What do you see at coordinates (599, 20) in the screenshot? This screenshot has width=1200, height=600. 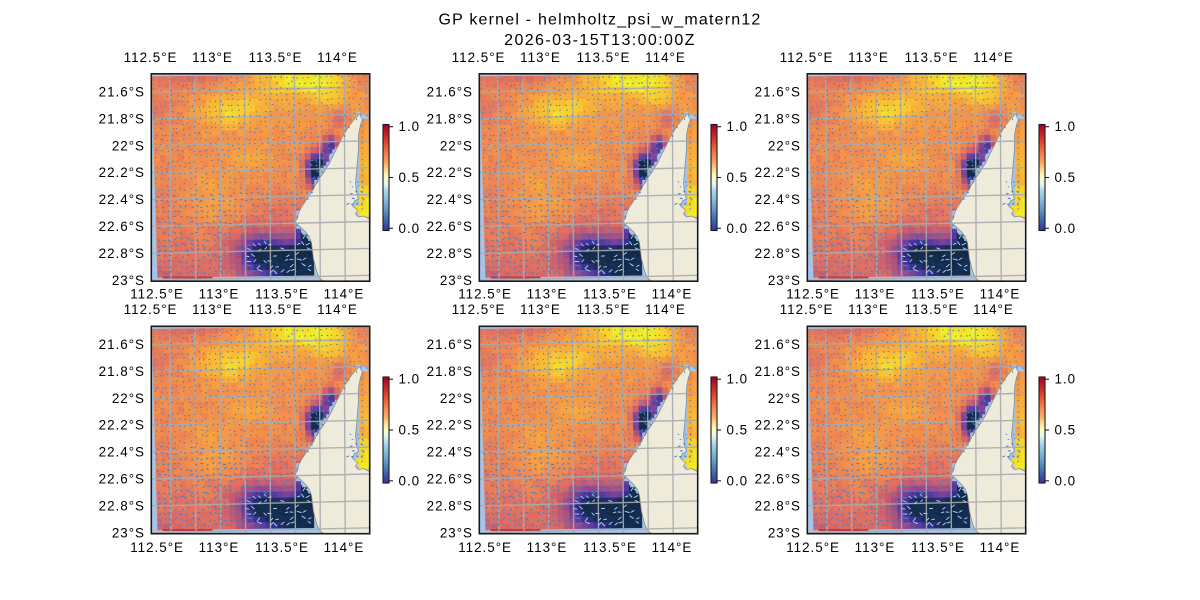 I see `svg-text:GP kernel - helmholtz_psi_w_ma: GP kernel - helmholtz_psi_w_matern12` at bounding box center [599, 20].